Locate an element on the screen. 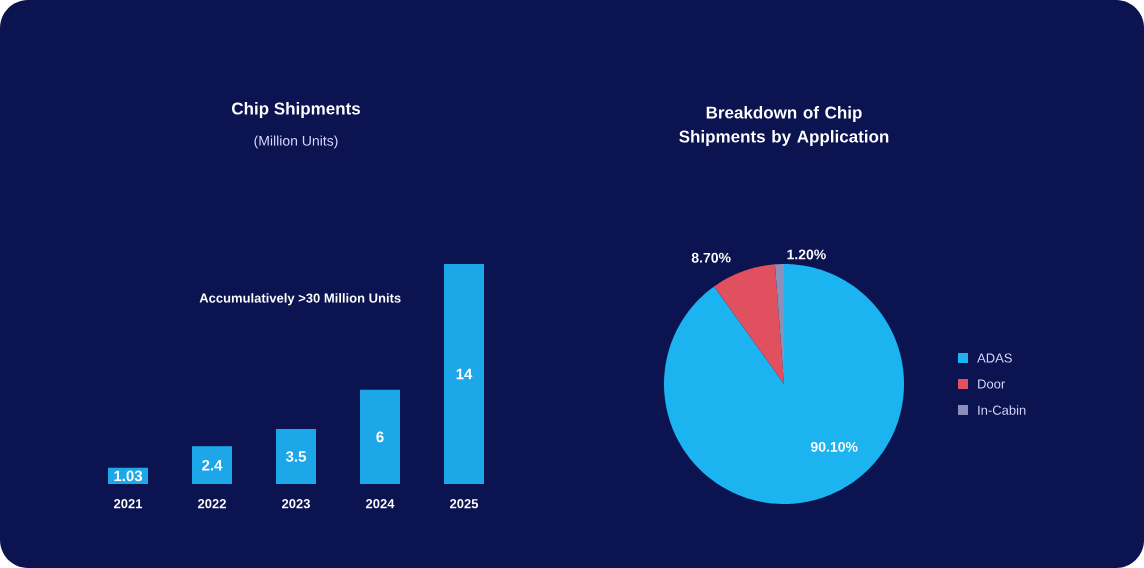 The width and height of the screenshot is (1144, 568). chart-title: Breakdown of Chip Shipments by Application is located at coordinates (784, 126).